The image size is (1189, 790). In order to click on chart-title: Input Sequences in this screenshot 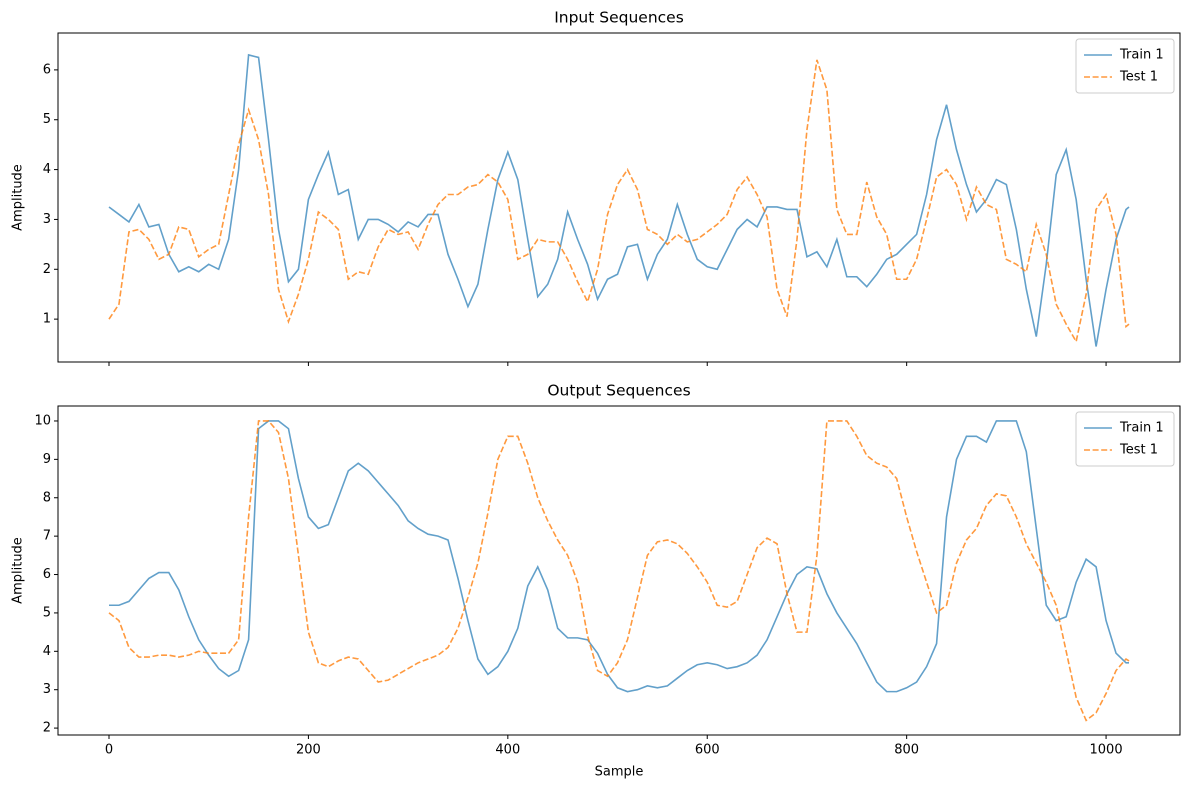, I will do `click(619, 18)`.